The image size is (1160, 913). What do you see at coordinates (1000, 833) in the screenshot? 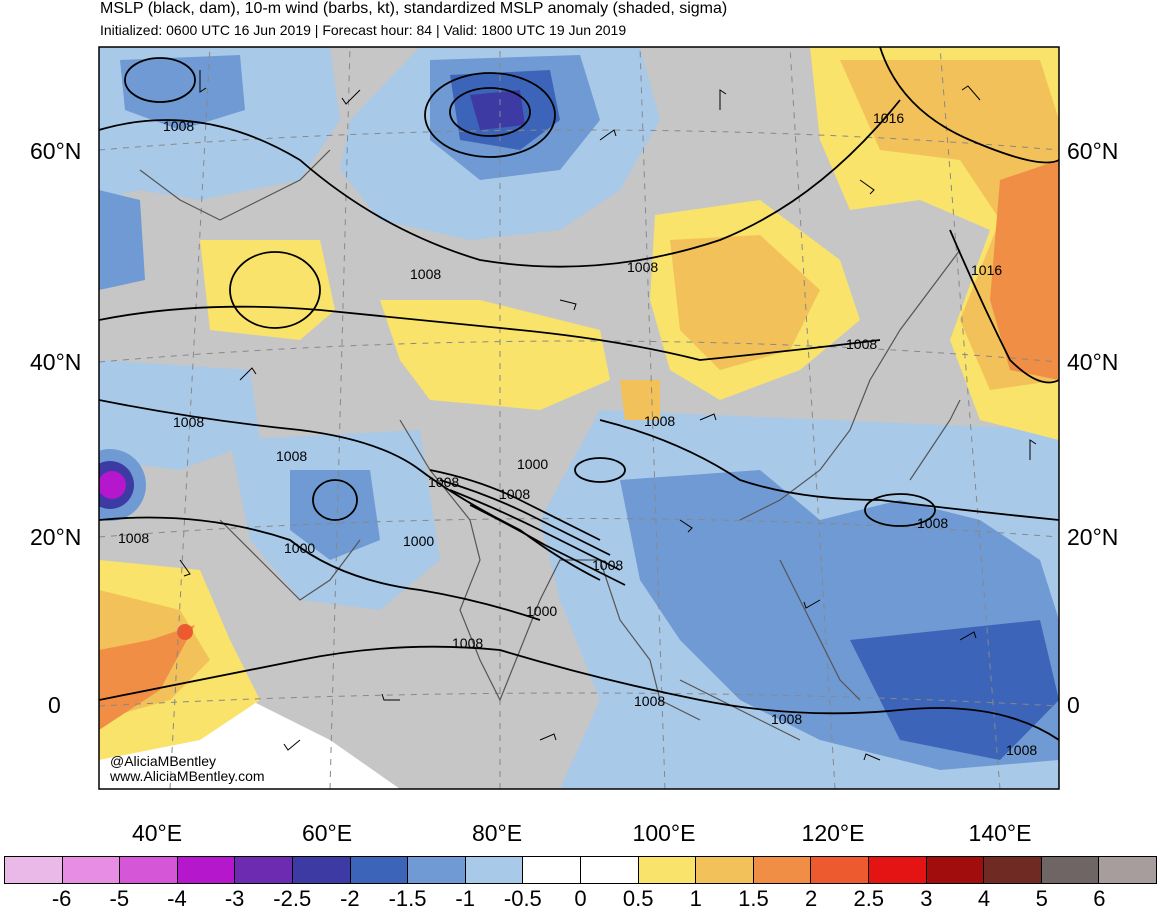
I see `lon-label: 140°E` at bounding box center [1000, 833].